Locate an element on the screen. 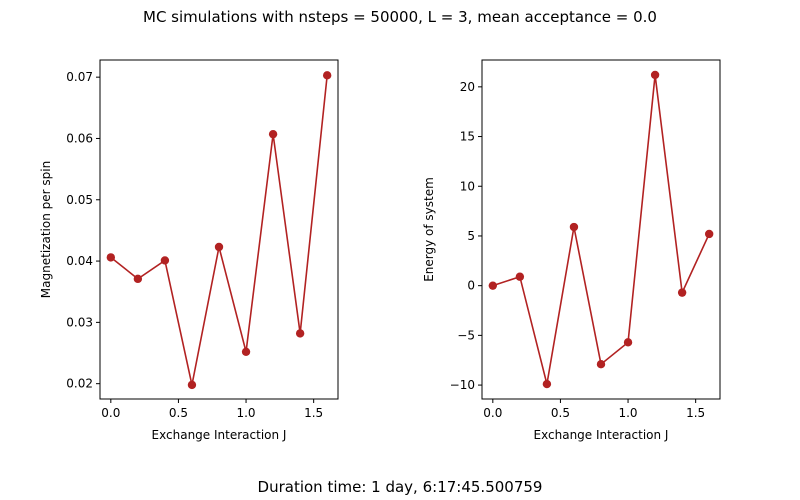 The width and height of the screenshot is (800, 500). y-axis-label: Energy of system is located at coordinates (429, 229).